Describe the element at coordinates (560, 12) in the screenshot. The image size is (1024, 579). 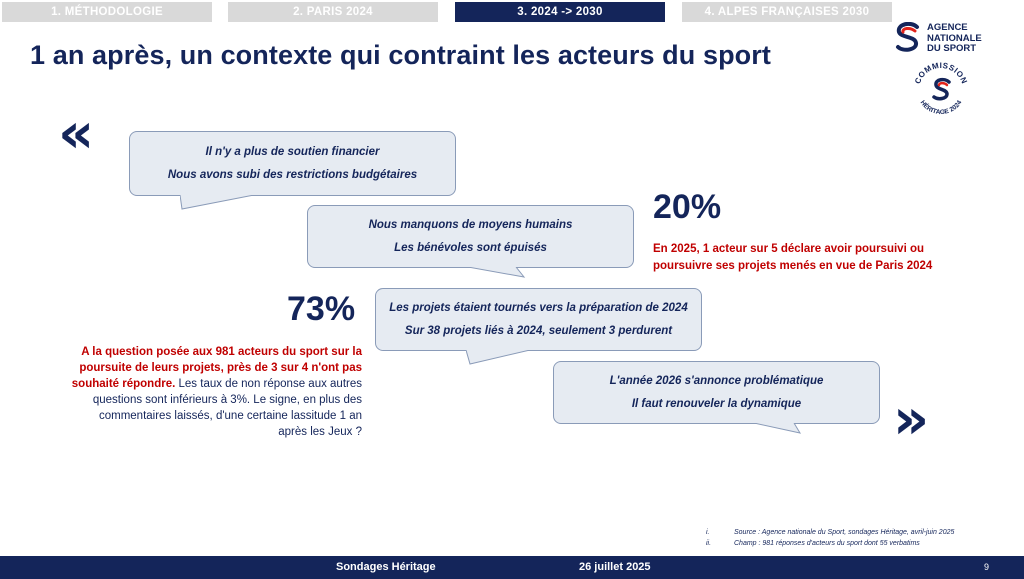
I see `tab-2024-2030: 3. 2024 -> 2030` at that location.